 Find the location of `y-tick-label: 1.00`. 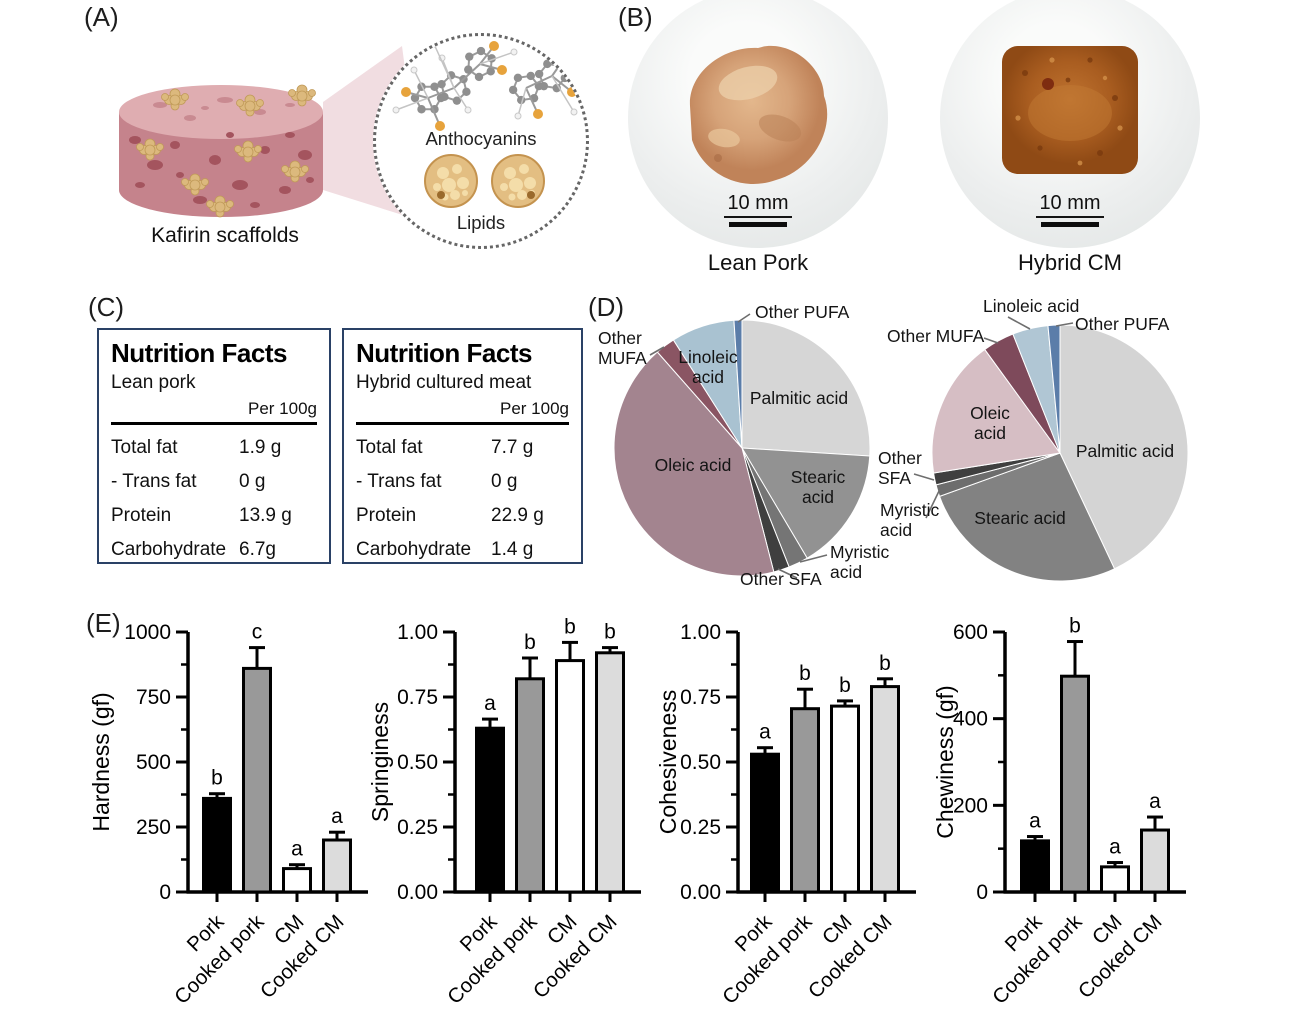

y-tick-label: 1.00 is located at coordinates (417, 632).